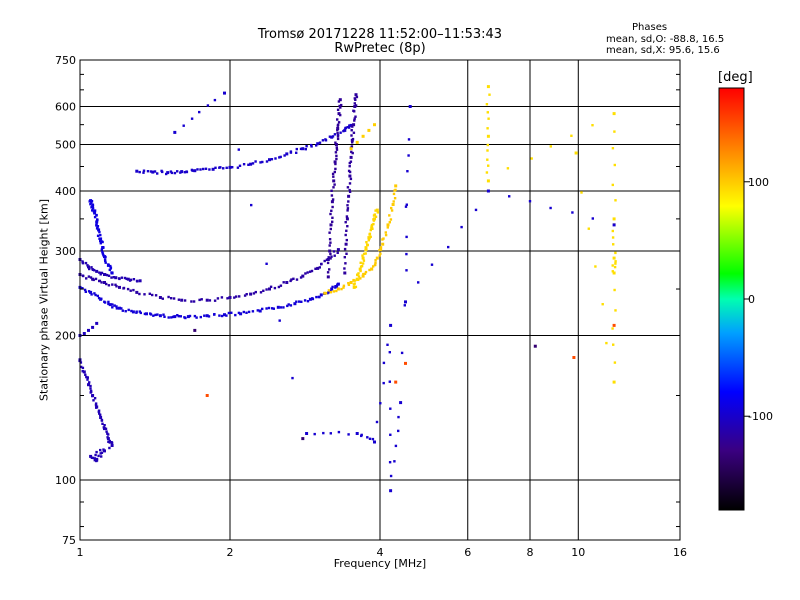 This screenshot has height=600, width=800. Describe the element at coordinates (530, 552) in the screenshot. I see `x-tick-label: 8` at that location.